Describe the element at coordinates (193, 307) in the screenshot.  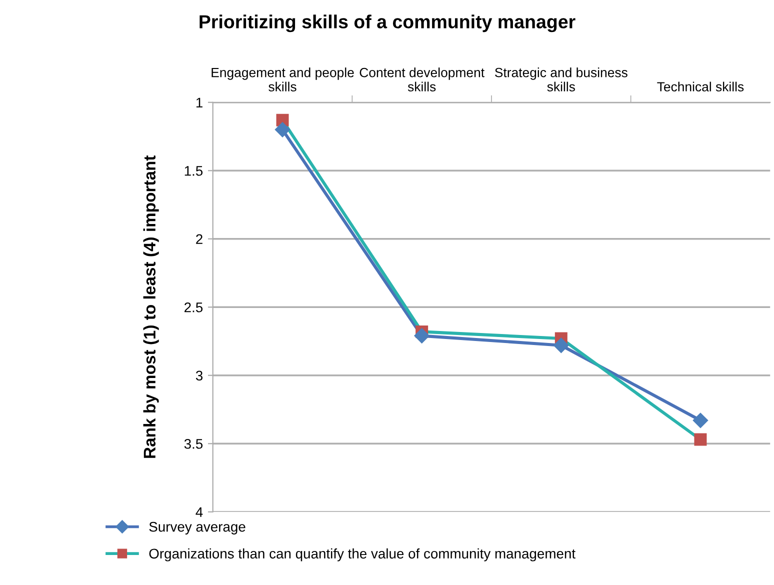
I see `y-tick-label: 2.5` at that location.